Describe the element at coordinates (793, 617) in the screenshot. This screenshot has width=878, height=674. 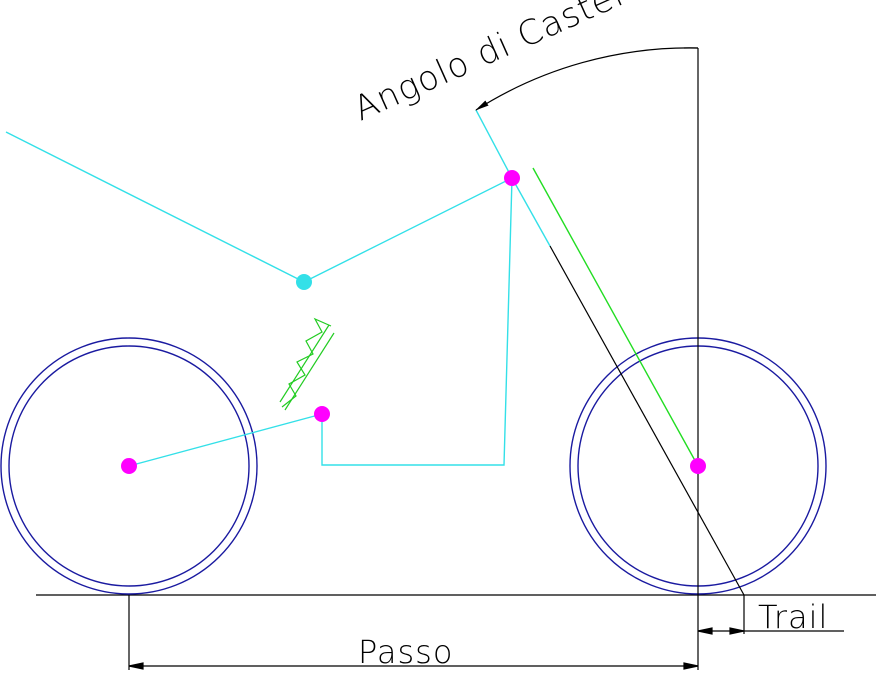
I see `trail-label: Trail` at that location.